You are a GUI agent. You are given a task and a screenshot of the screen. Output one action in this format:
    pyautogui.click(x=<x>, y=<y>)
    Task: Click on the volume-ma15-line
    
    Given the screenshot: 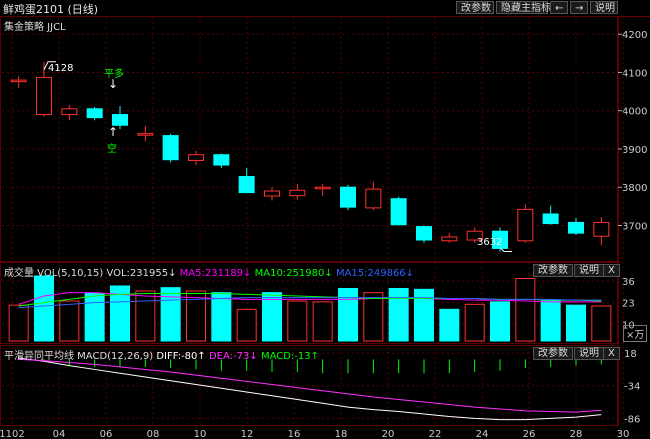 What is the action you would take?
    pyautogui.click(x=310, y=303)
    